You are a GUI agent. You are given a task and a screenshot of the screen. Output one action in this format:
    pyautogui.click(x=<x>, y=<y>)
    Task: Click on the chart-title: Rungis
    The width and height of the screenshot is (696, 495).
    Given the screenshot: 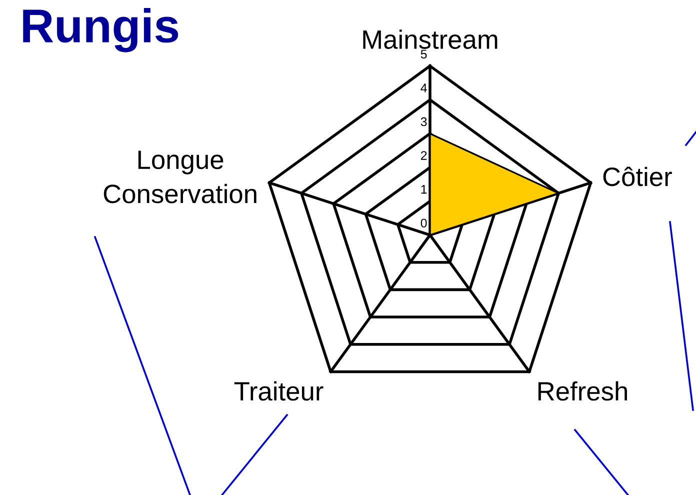 What is the action you would take?
    pyautogui.click(x=100, y=30)
    